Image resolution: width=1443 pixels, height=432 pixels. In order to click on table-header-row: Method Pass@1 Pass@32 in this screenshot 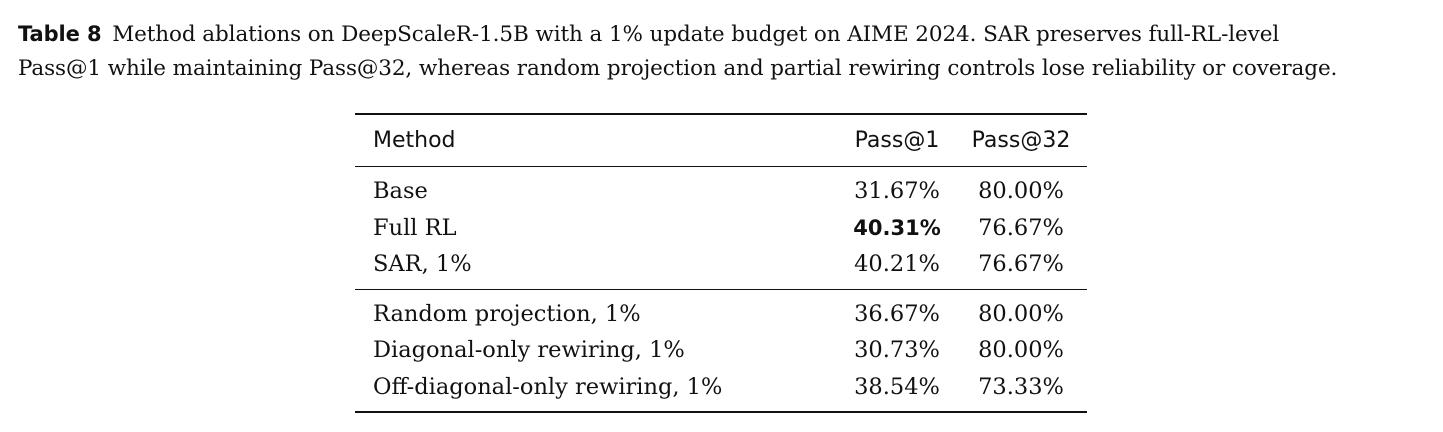, I will do `click(721, 140)`.